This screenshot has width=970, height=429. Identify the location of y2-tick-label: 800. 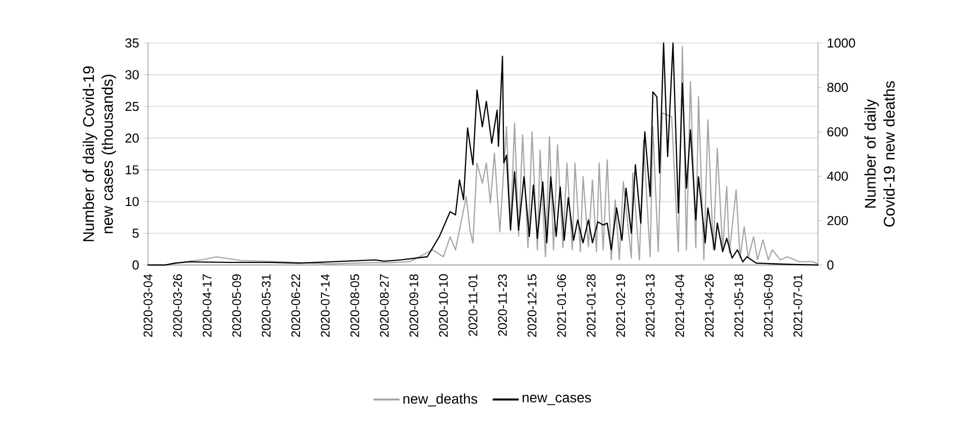
(837, 87).